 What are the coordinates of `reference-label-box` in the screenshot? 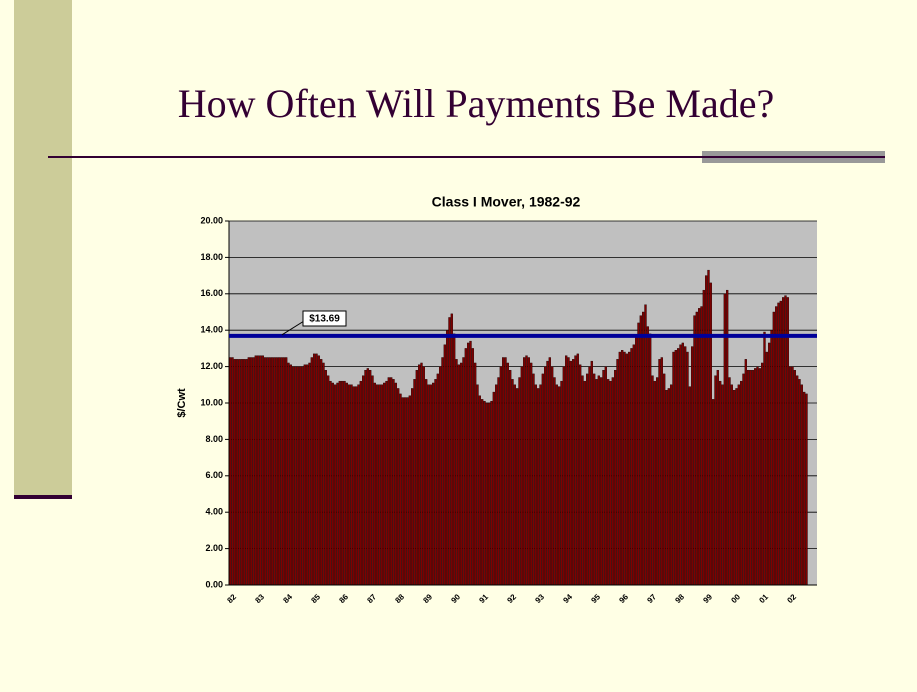 It's located at (324, 318).